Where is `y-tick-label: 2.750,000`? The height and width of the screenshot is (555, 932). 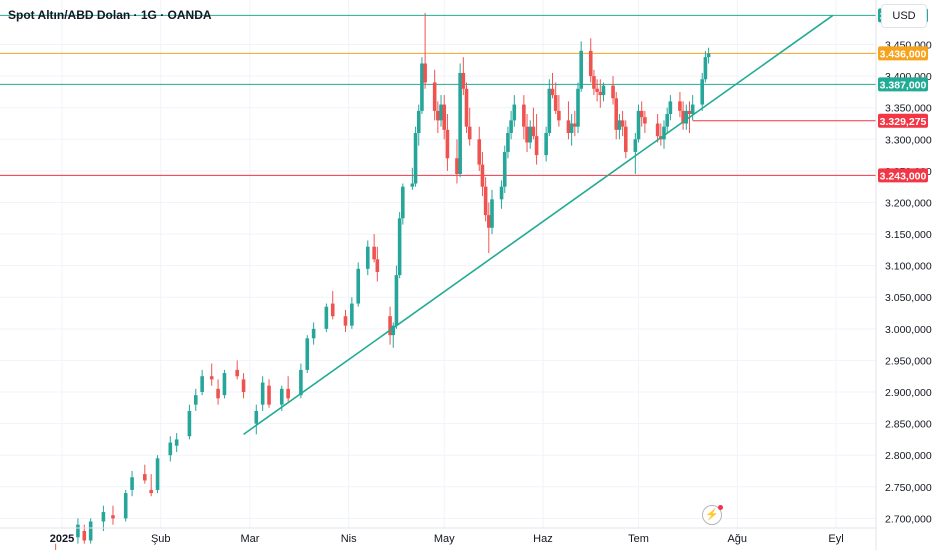 y-tick-label: 2.750,000 is located at coordinates (908, 488).